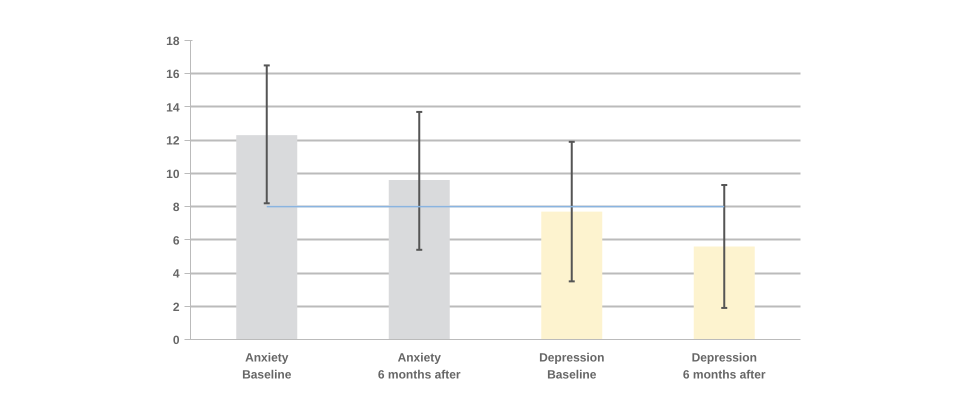 This screenshot has height=414, width=978. I want to click on y-tick-label: 2, so click(176, 307).